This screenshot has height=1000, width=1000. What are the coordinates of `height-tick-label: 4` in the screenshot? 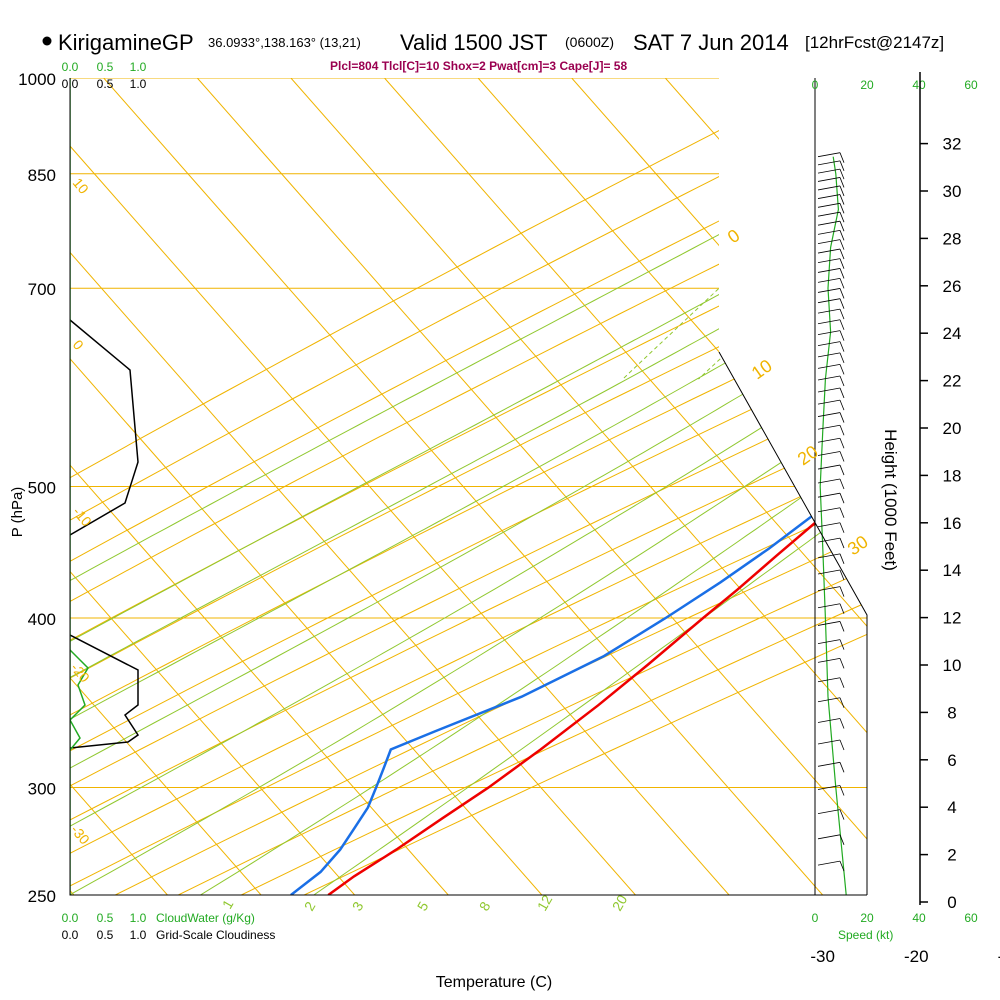 It's located at (951, 807).